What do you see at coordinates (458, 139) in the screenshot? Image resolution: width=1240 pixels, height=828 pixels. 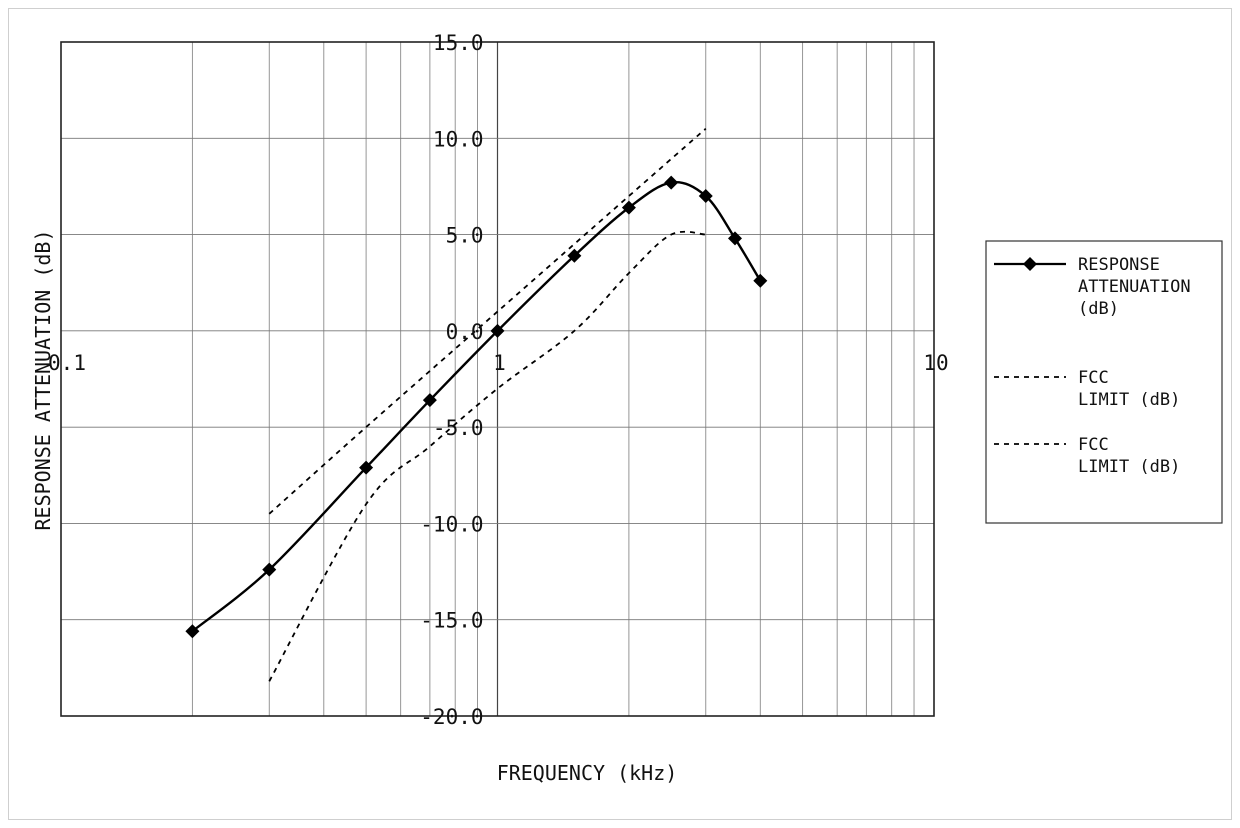 I see `y-tick-label: 10.0` at bounding box center [458, 139].